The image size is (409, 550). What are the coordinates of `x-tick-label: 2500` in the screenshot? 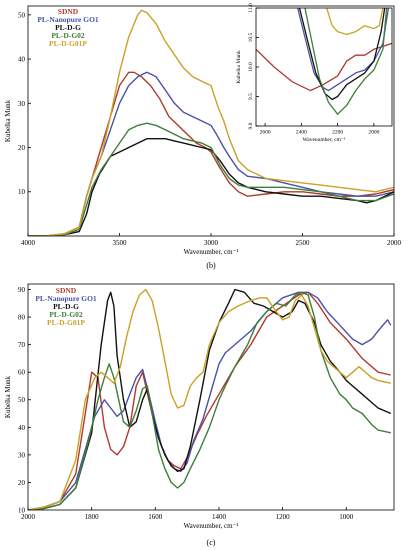 It's located at (303, 243).